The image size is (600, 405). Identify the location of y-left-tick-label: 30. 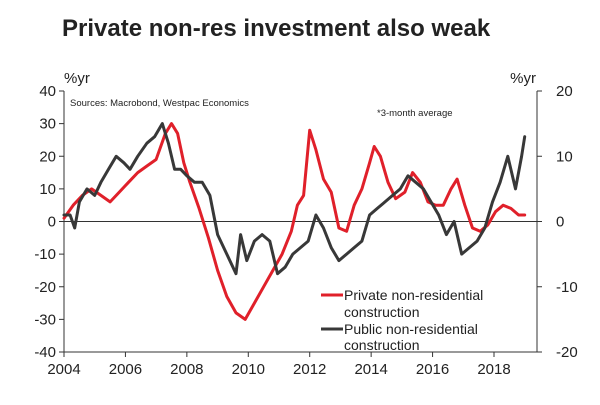
(47, 124).